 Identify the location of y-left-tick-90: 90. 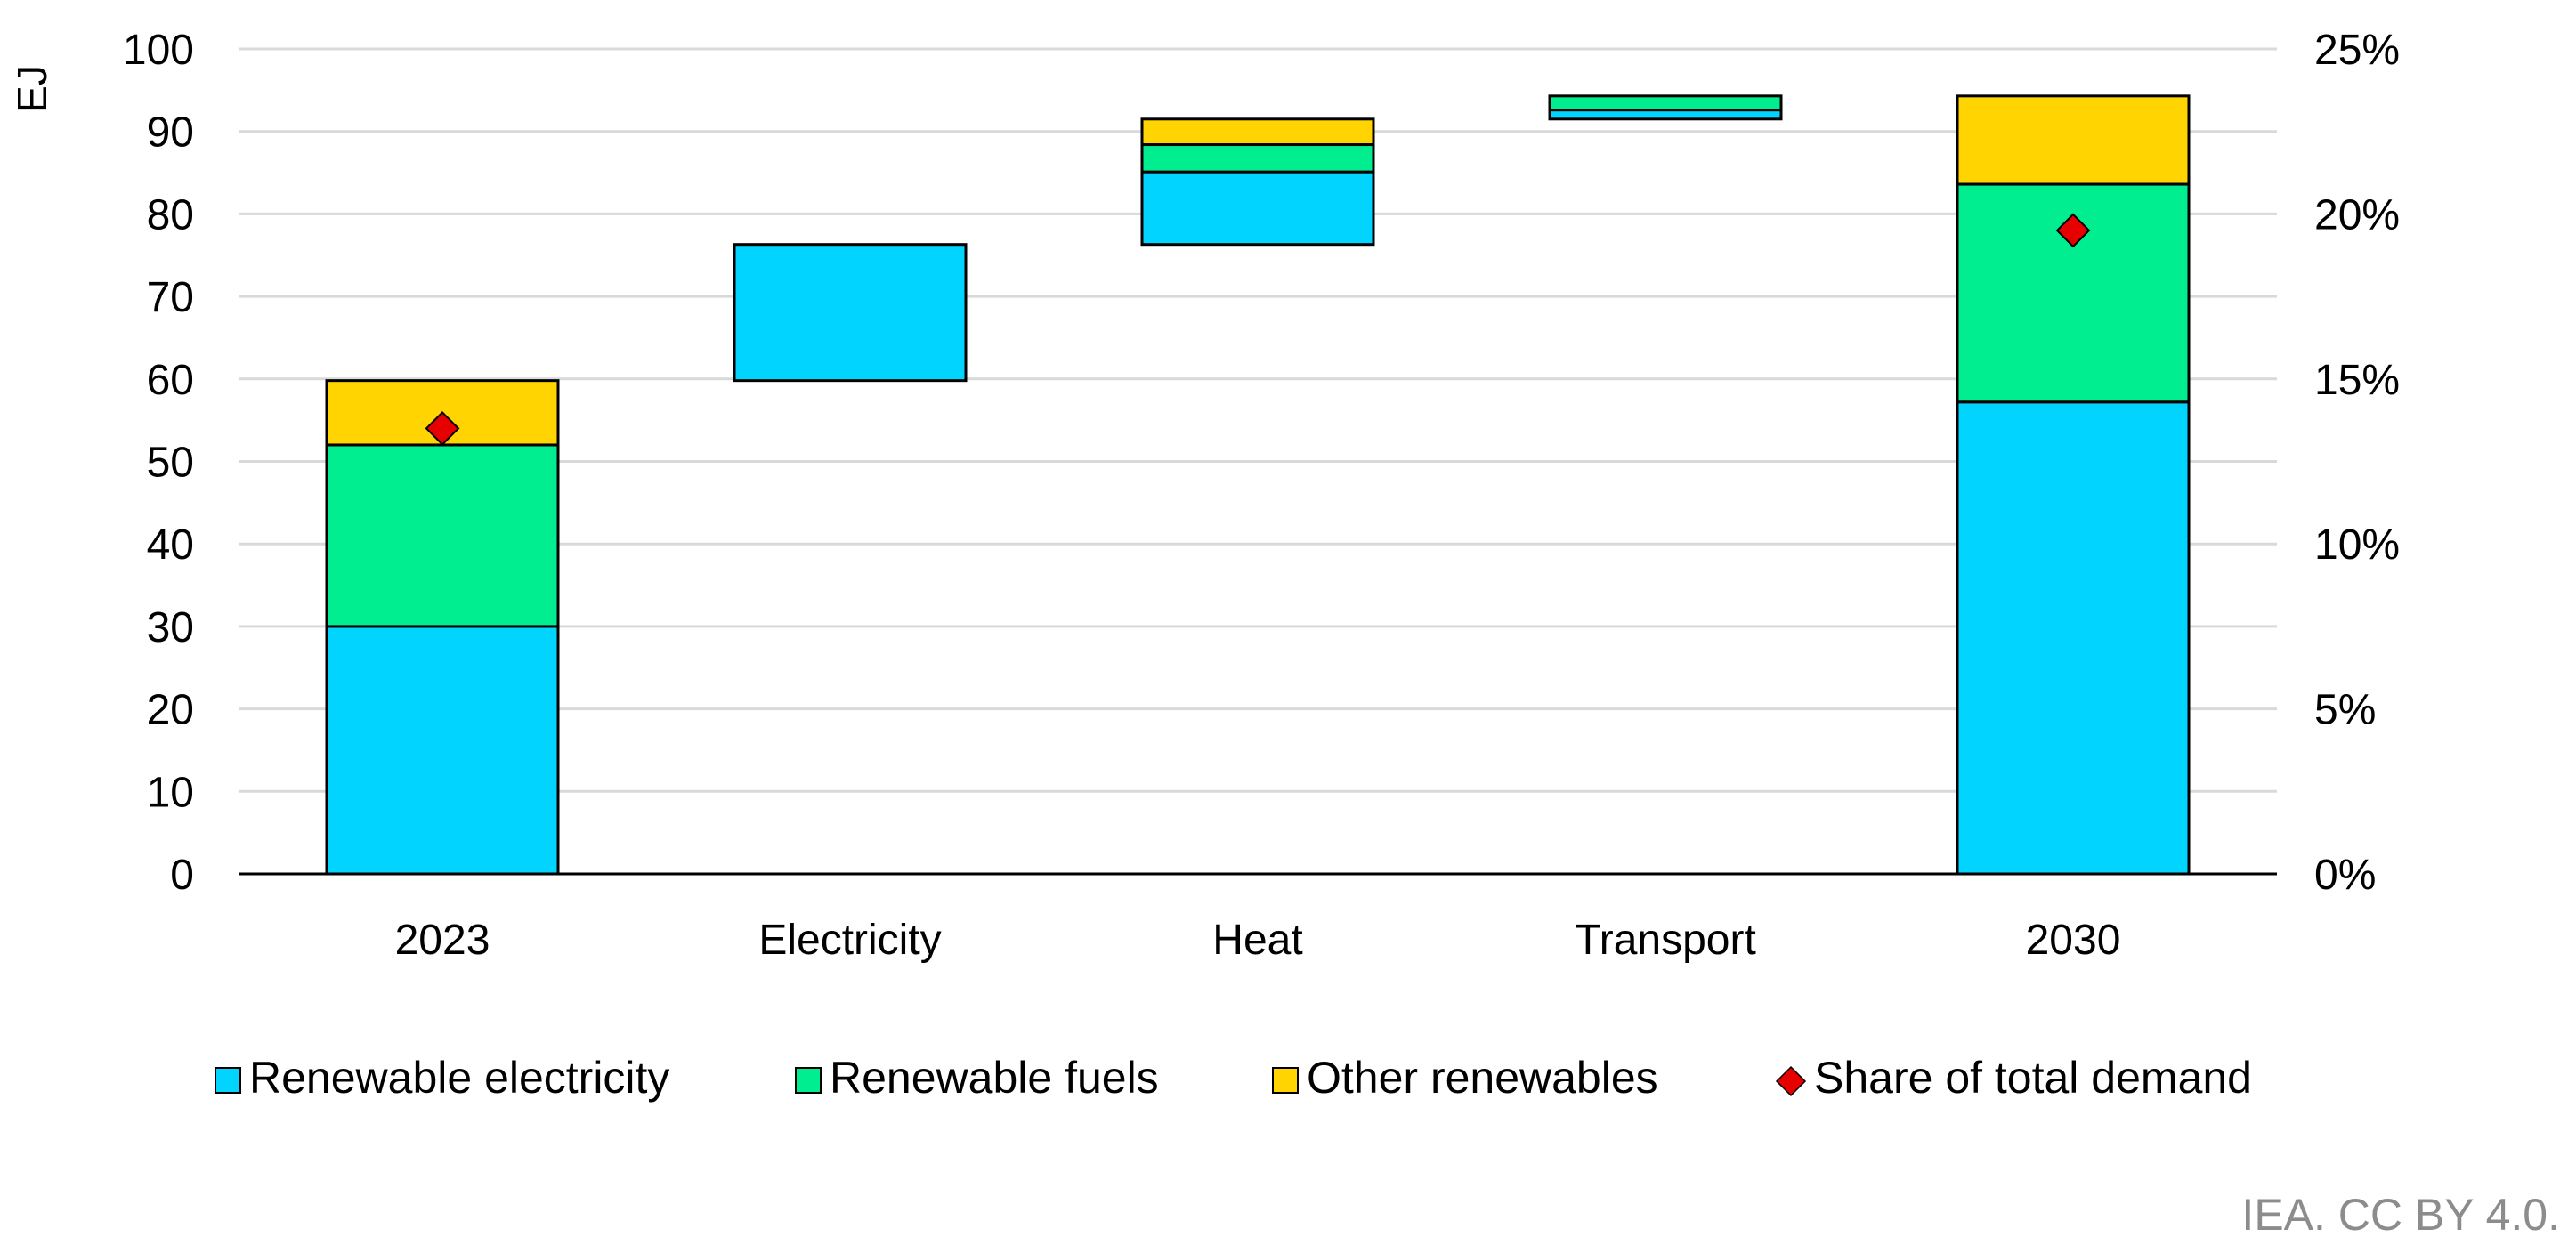
(171, 133).